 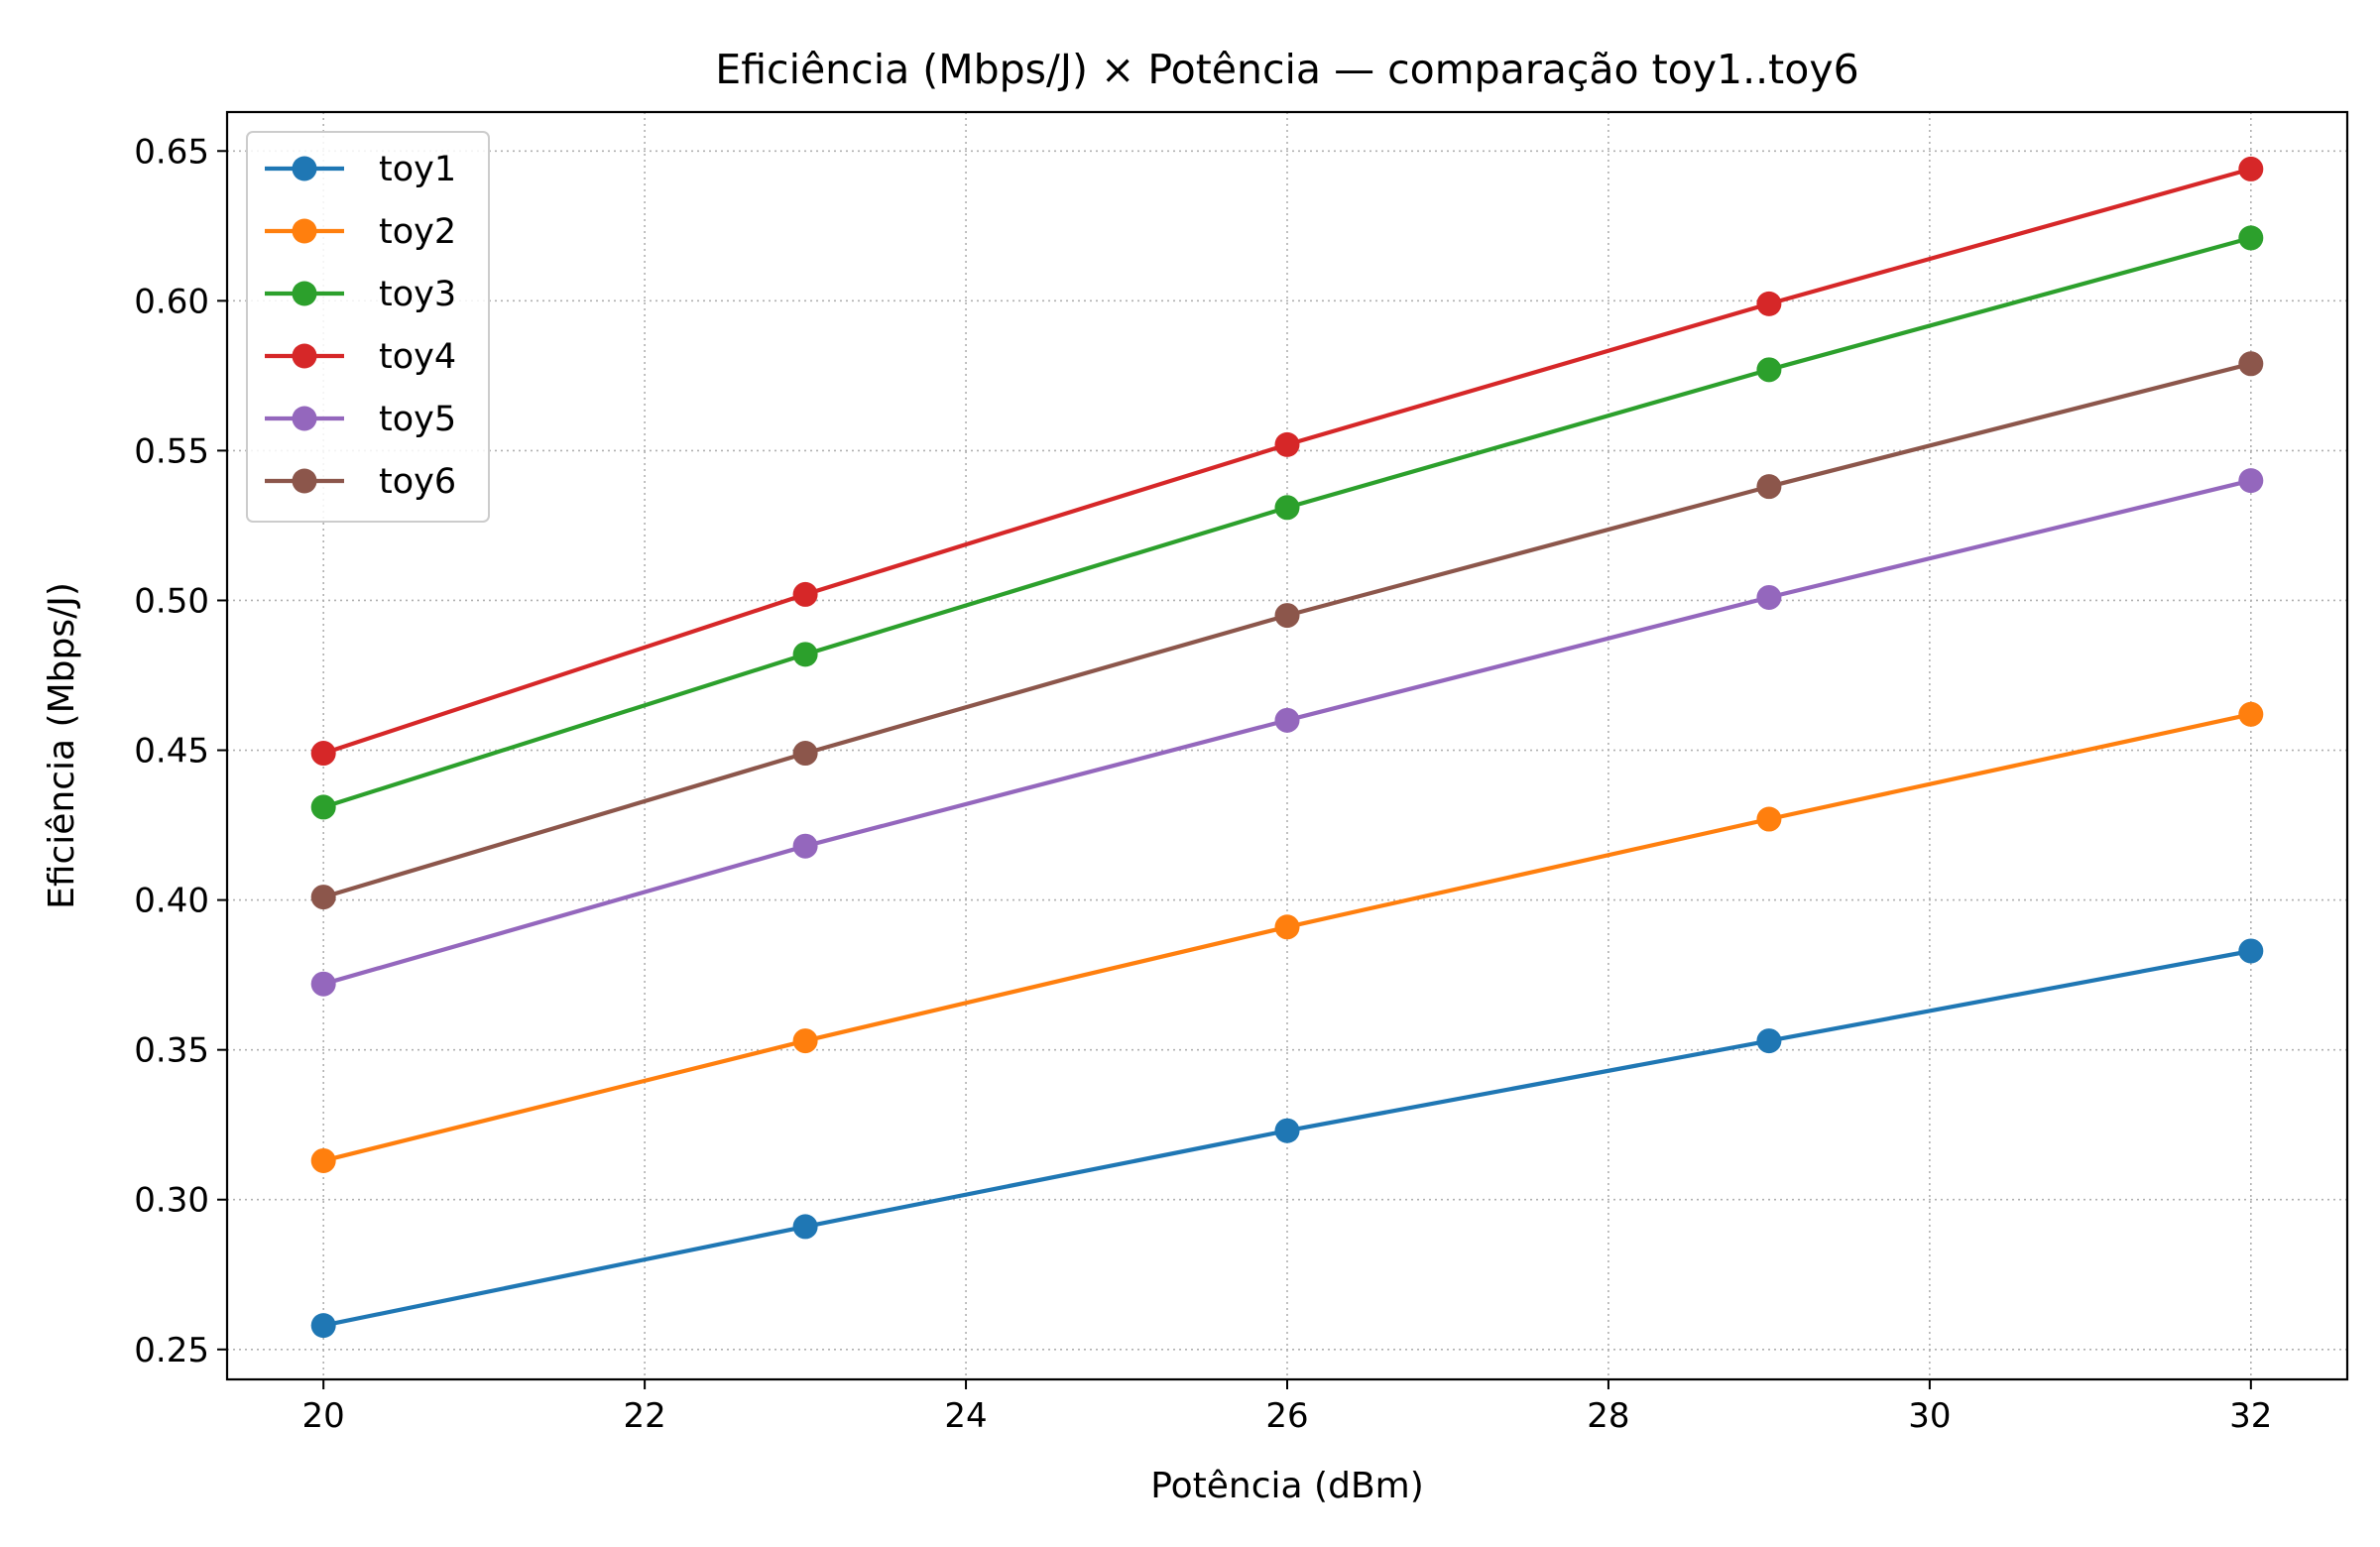 What do you see at coordinates (360, 482) in the screenshot?
I see `legend-item-toy6: toy6` at bounding box center [360, 482].